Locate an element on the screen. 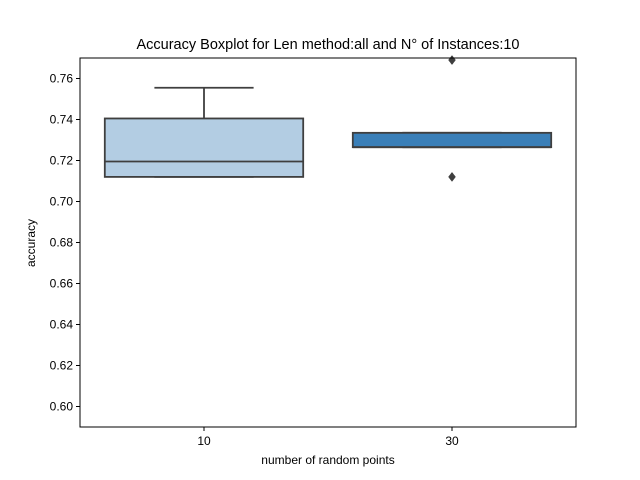  y-tick-label: 0.70 is located at coordinates (62, 202).